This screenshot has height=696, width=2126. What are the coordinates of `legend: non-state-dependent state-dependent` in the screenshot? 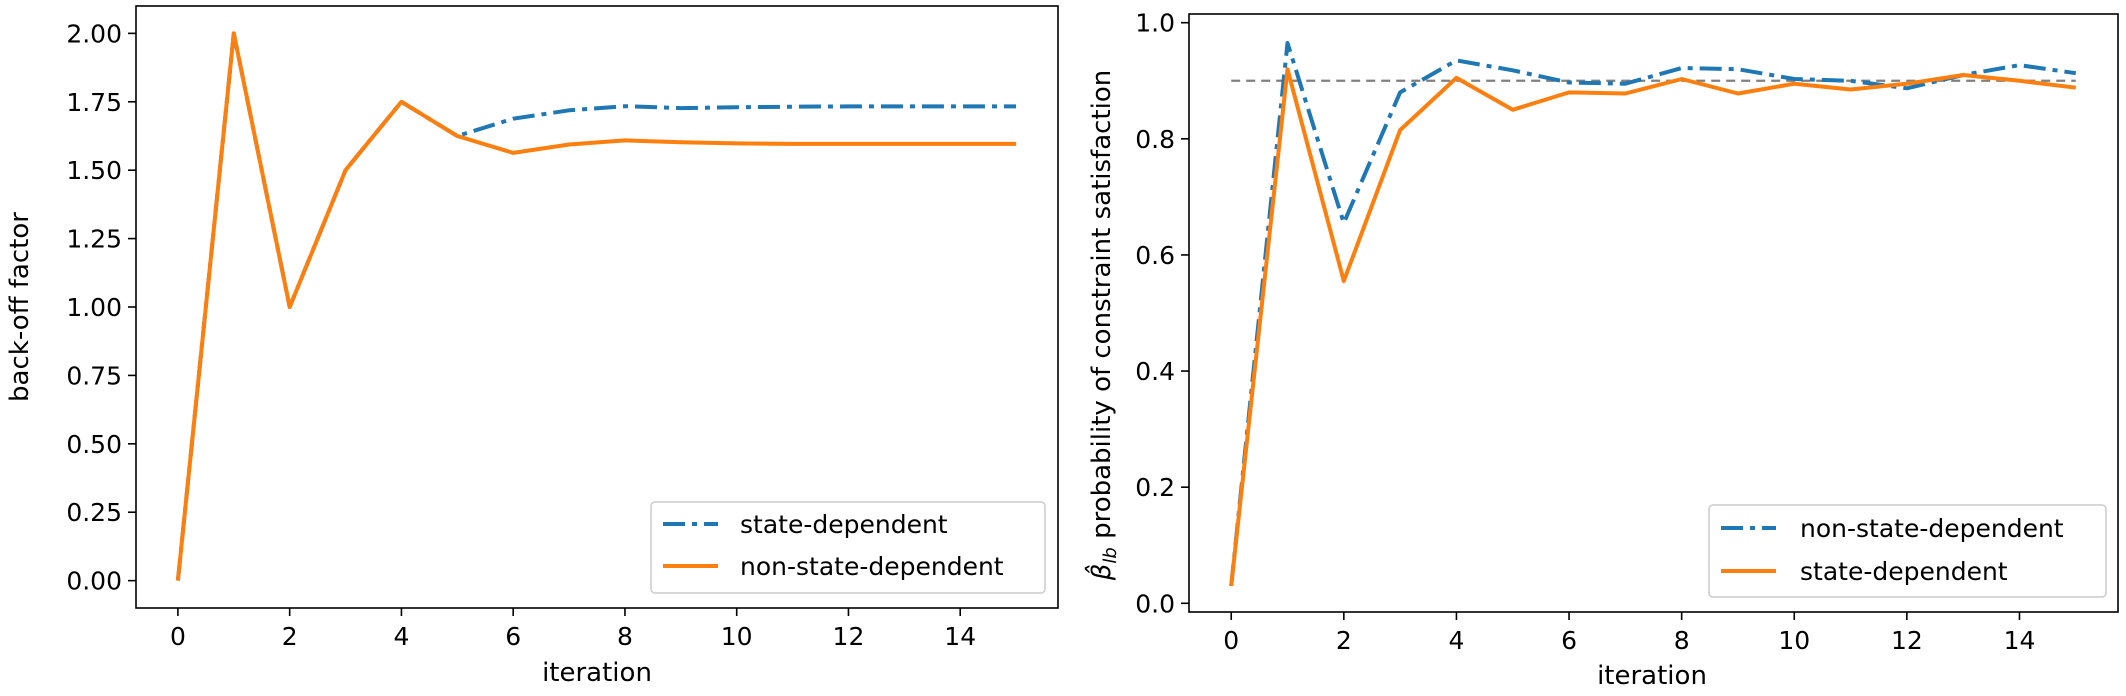 It's located at (1907, 551).